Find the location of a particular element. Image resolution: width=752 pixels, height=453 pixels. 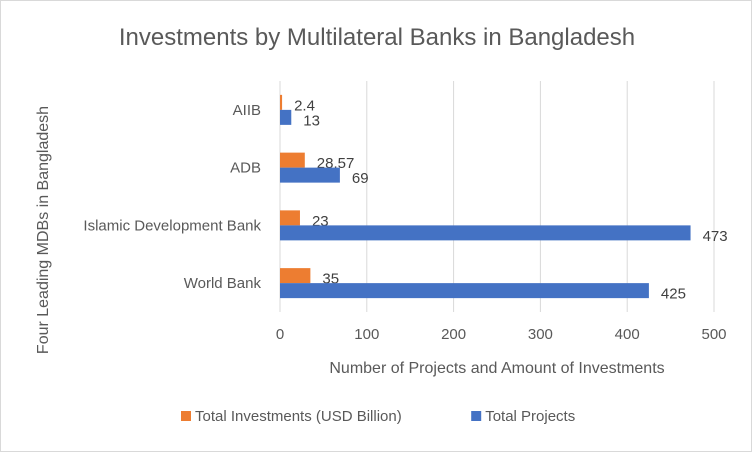

legend-swatch-total-projects is located at coordinates (476, 416).